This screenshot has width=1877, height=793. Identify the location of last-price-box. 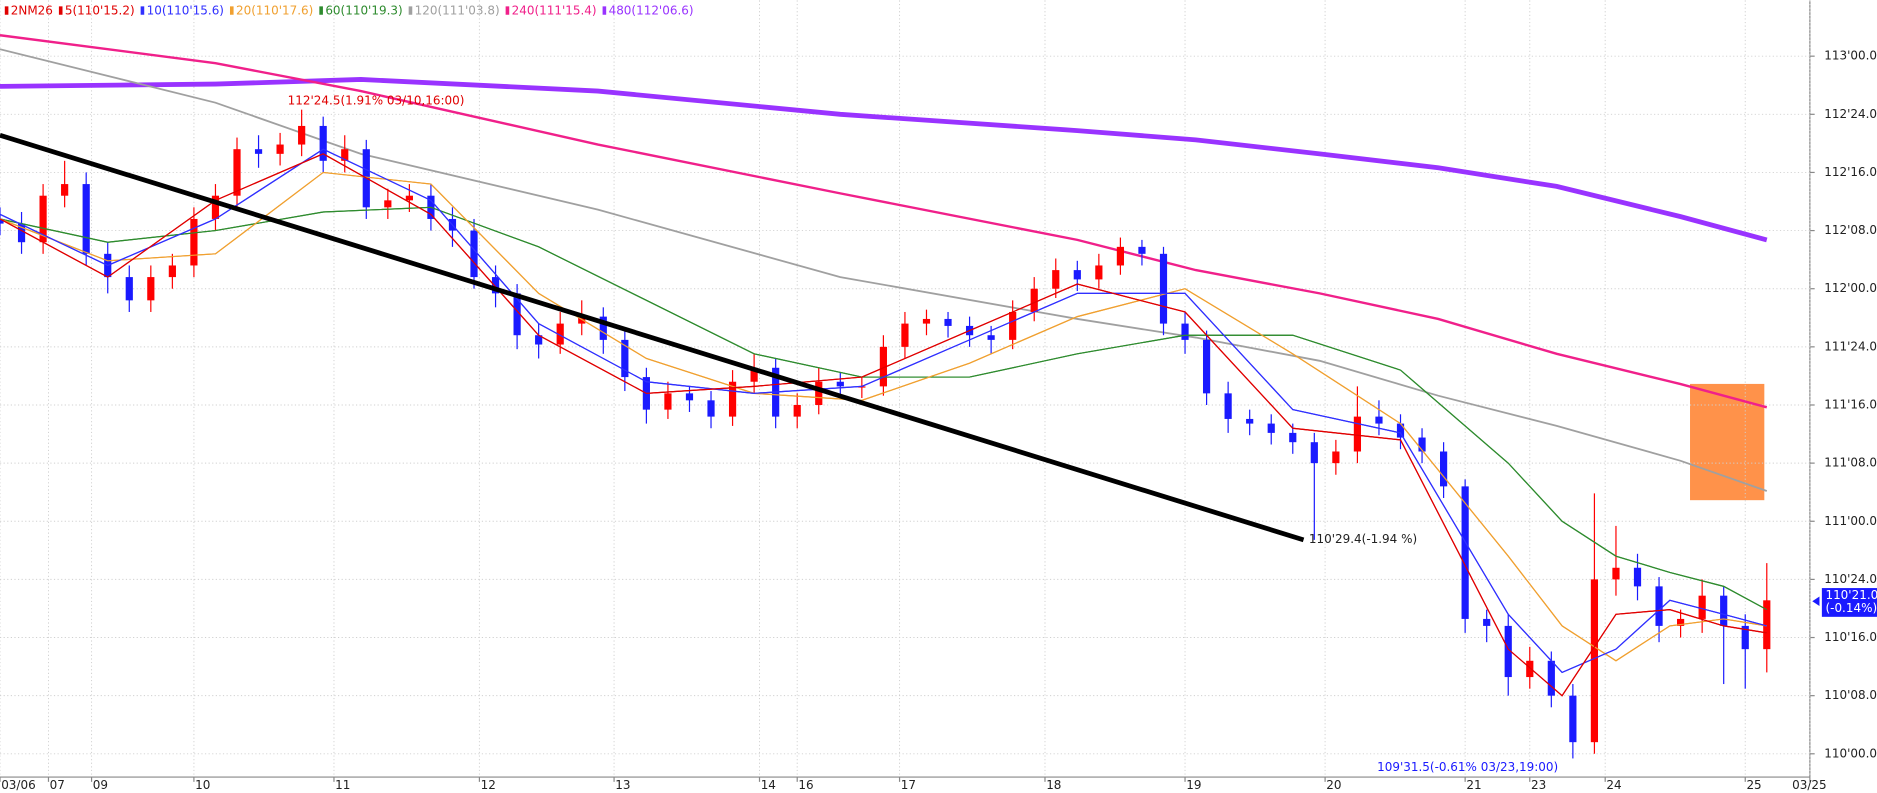
(1849, 602).